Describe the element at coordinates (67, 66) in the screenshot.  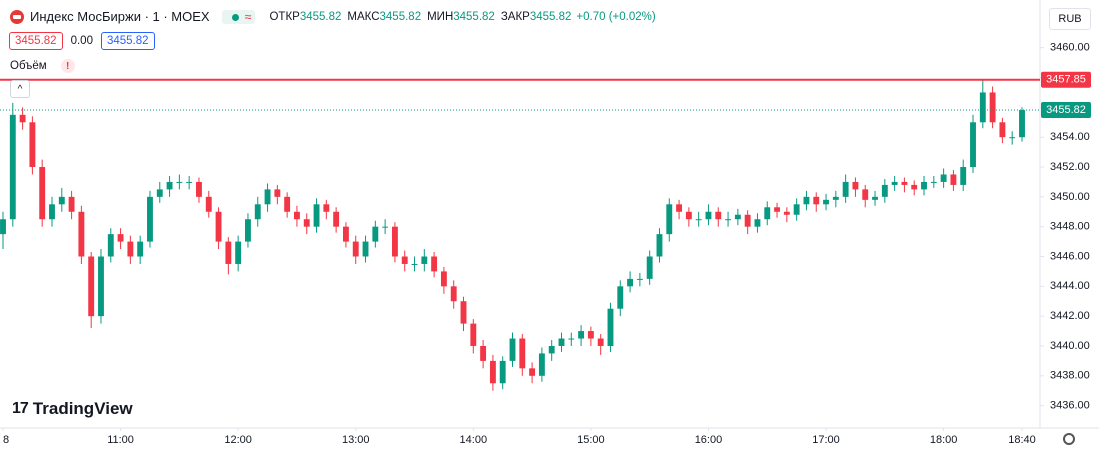
I see `warning-icon: !` at that location.